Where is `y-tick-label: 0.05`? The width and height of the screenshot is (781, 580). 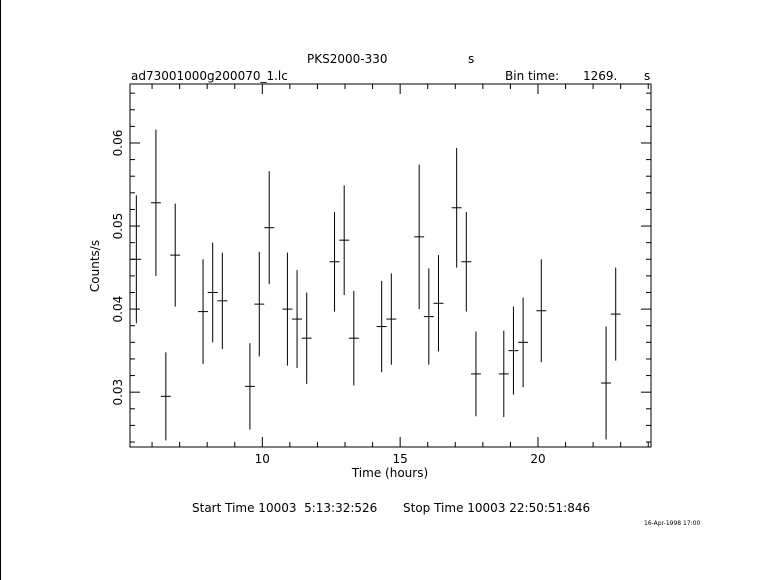 y-tick-label: 0.05 is located at coordinates (118, 226).